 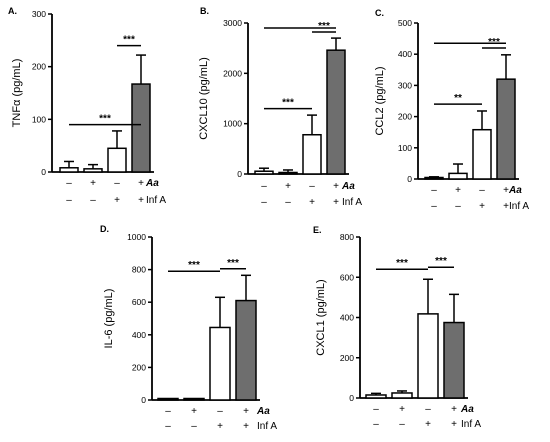 What do you see at coordinates (458, 98) in the screenshot?
I see `significance-label: **` at bounding box center [458, 98].